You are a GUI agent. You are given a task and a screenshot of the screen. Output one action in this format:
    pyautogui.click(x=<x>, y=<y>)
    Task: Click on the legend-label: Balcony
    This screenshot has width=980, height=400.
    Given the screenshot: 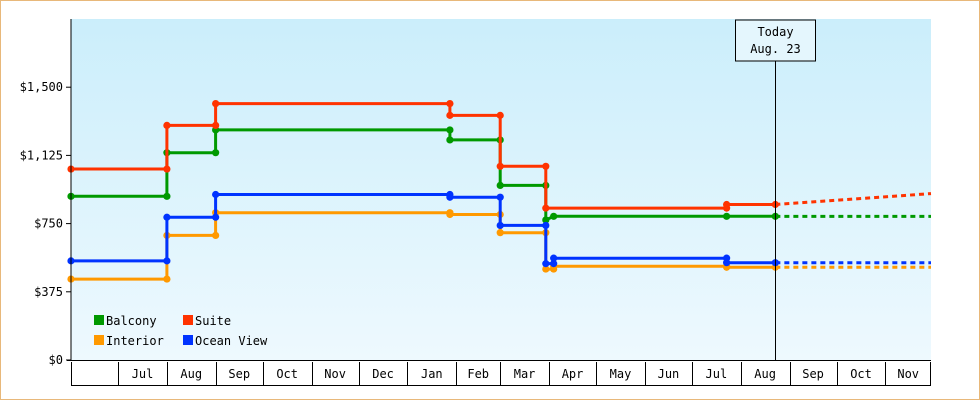 What is the action you would take?
    pyautogui.click(x=131, y=321)
    